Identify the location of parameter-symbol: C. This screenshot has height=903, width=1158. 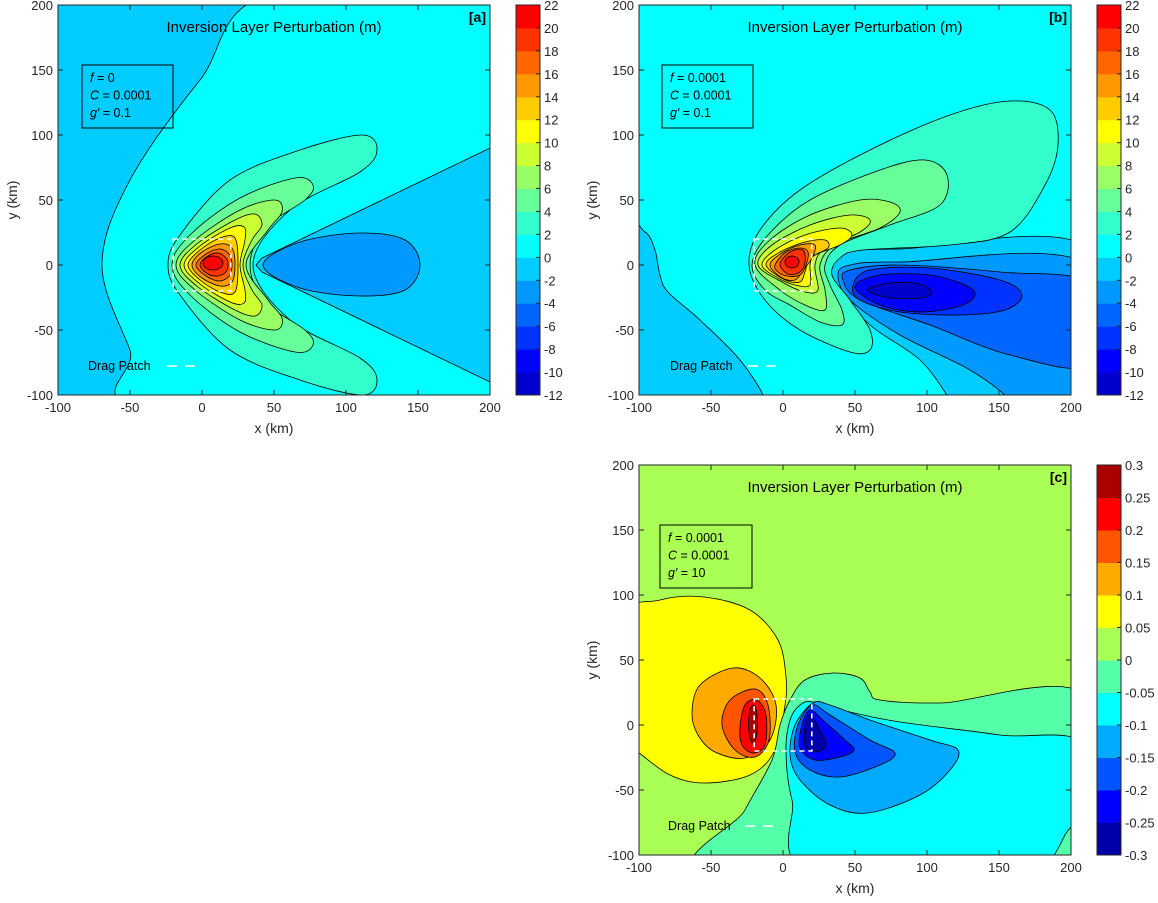
(675, 96).